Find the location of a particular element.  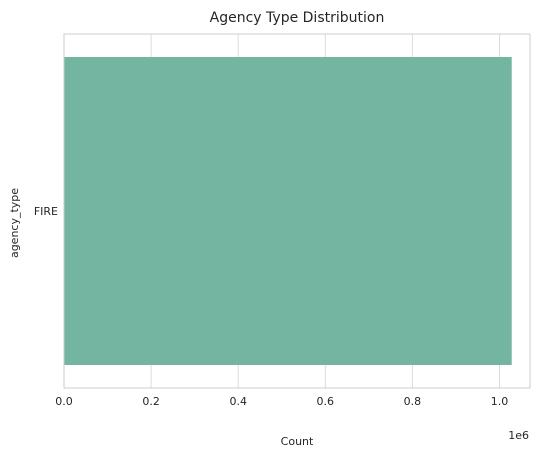

x-tick-label: 0.8 is located at coordinates (413, 401).